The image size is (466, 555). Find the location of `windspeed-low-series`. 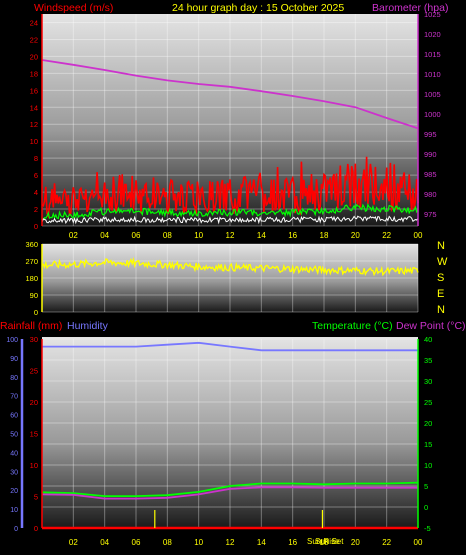

windspeed-low-series is located at coordinates (230, 220).